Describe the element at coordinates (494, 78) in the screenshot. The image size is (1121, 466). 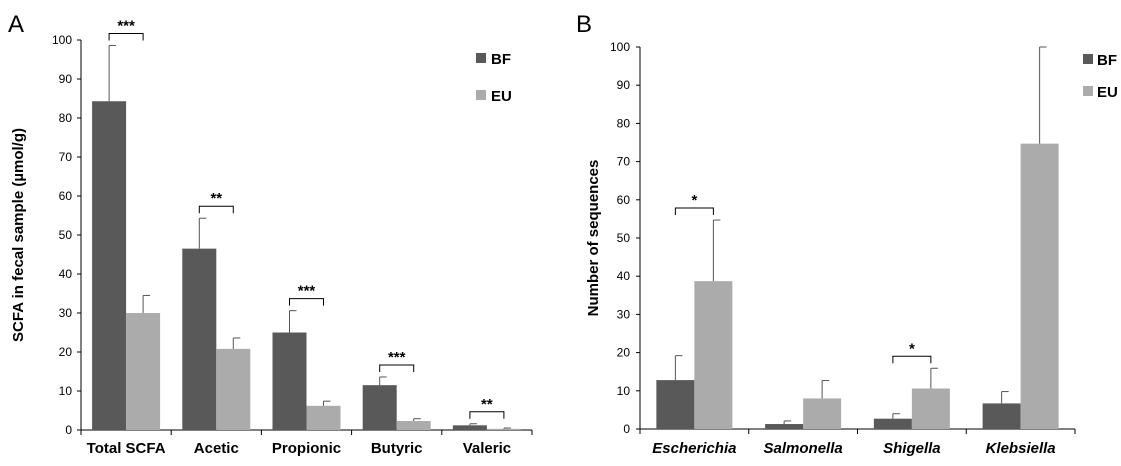
I see `legend-a: BF EU` at that location.